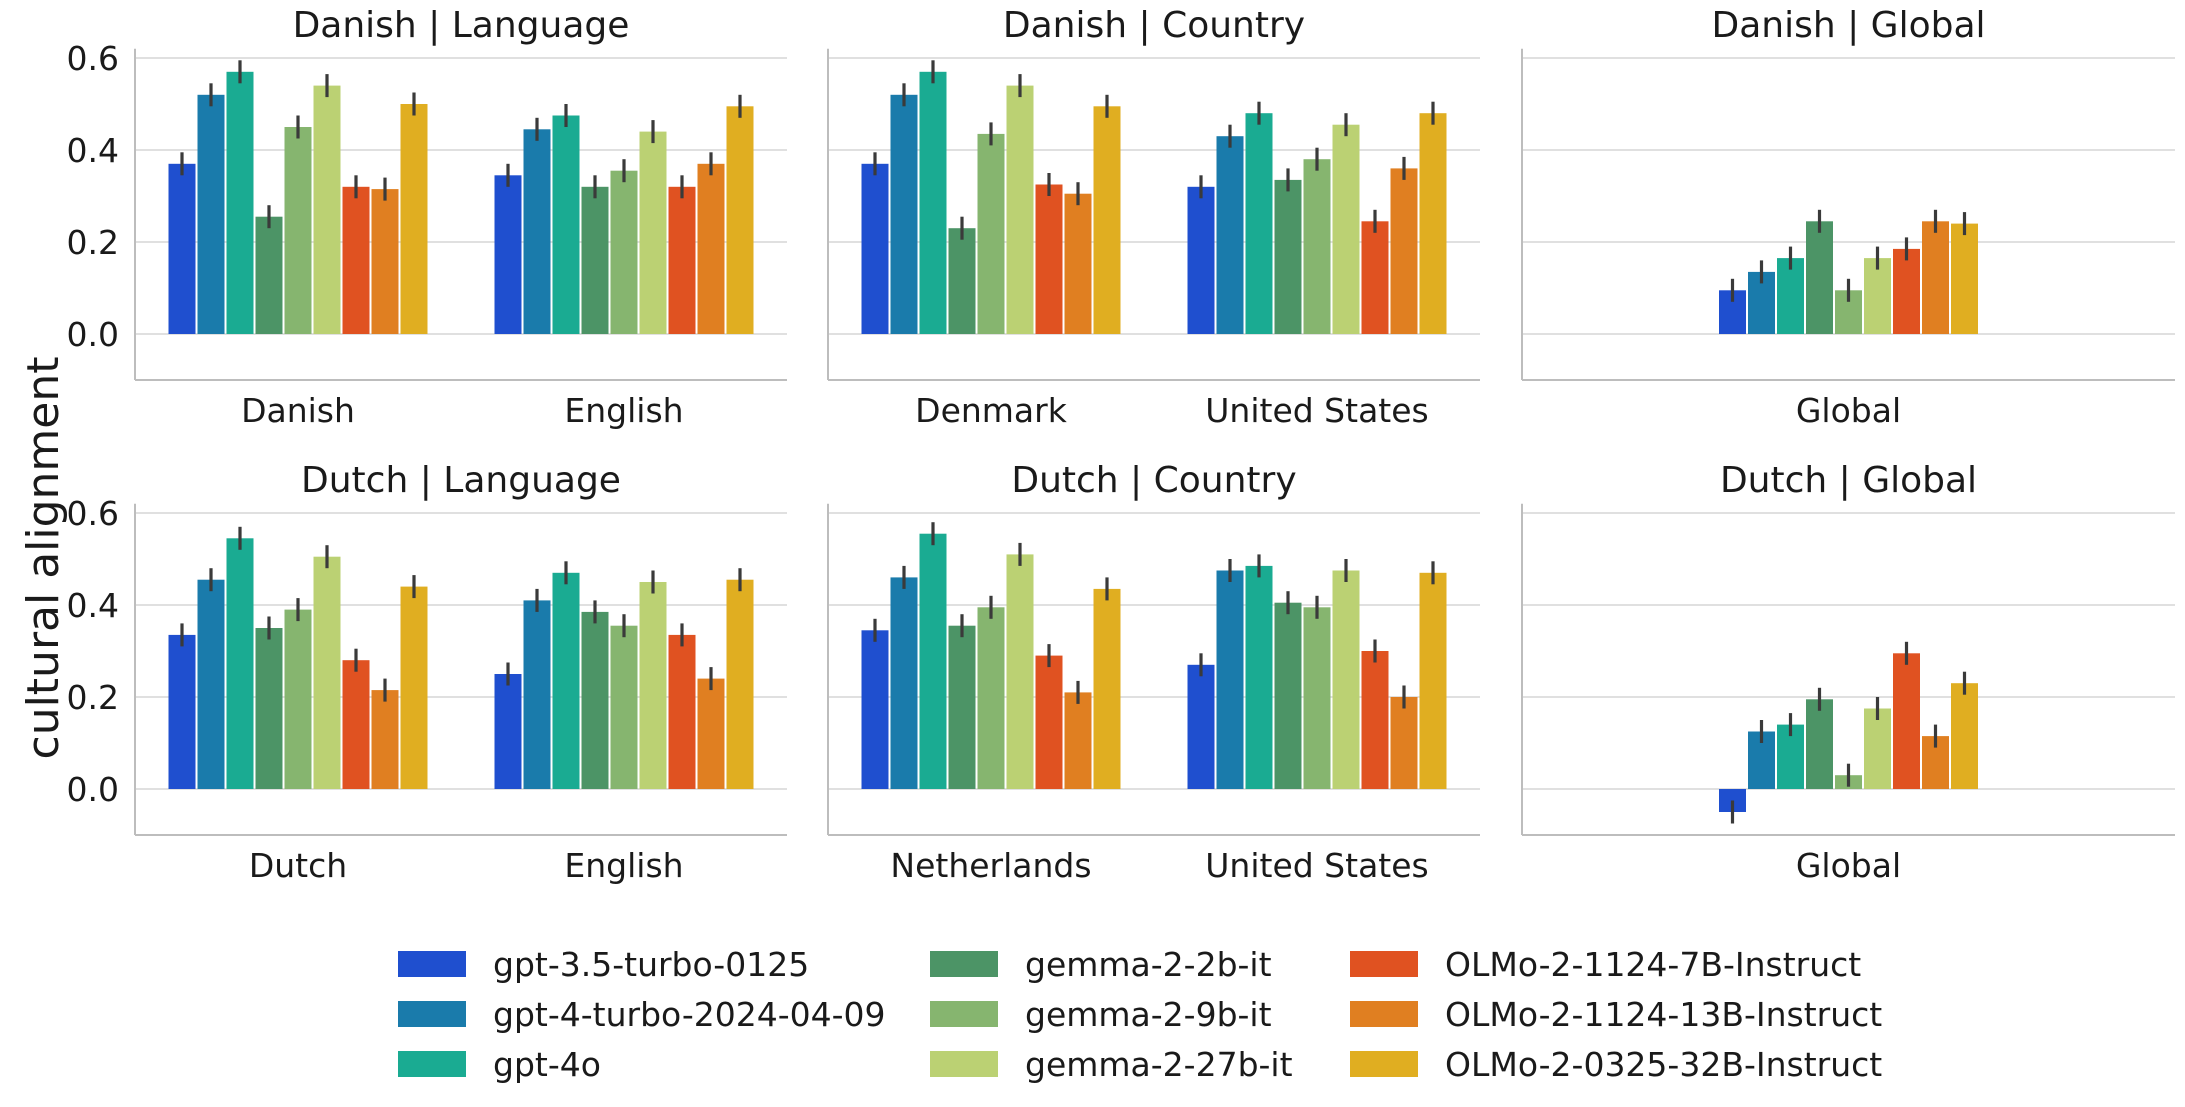 The image size is (2185, 1107). Describe the element at coordinates (1653, 964) in the screenshot. I see `legend-label: OLMo-2-1124-7B-Instruct` at that location.